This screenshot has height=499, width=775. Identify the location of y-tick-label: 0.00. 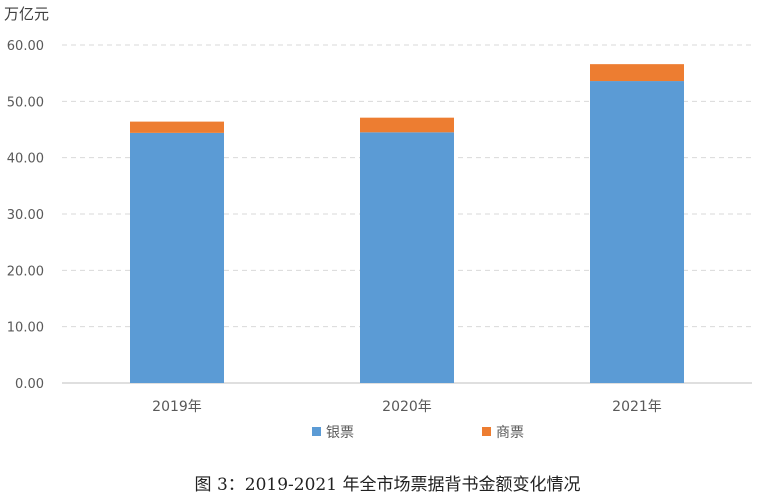
(29, 384).